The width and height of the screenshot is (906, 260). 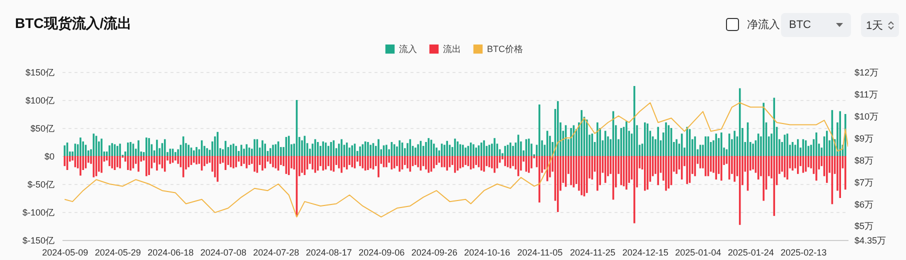 What do you see at coordinates (171, 253) in the screenshot?
I see `x-tick-label: 2024-06-18` at bounding box center [171, 253].